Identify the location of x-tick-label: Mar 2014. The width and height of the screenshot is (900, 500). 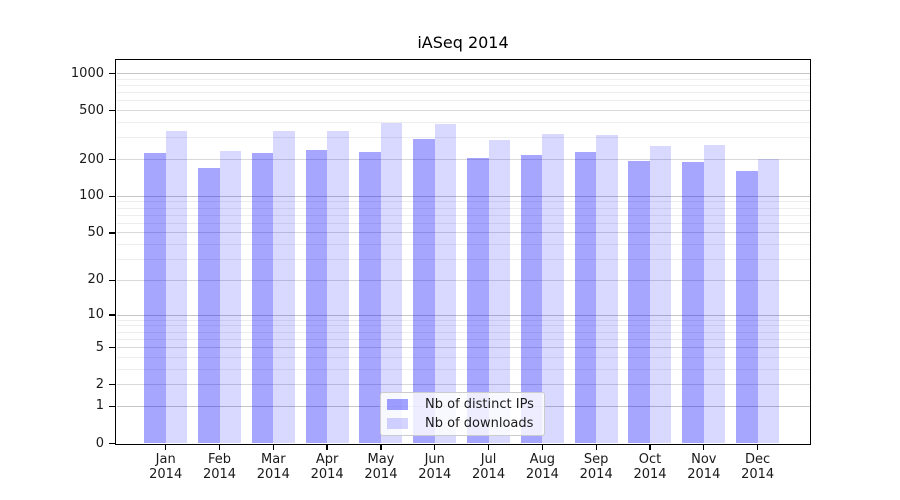
(273, 467).